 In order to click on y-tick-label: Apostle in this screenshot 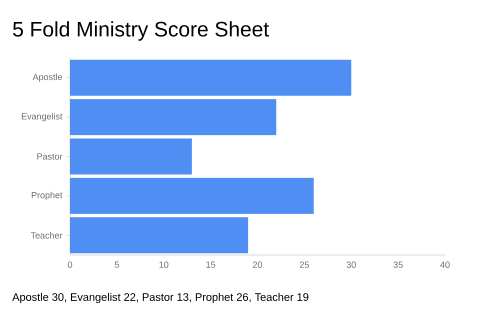, I will do `click(47, 78)`.